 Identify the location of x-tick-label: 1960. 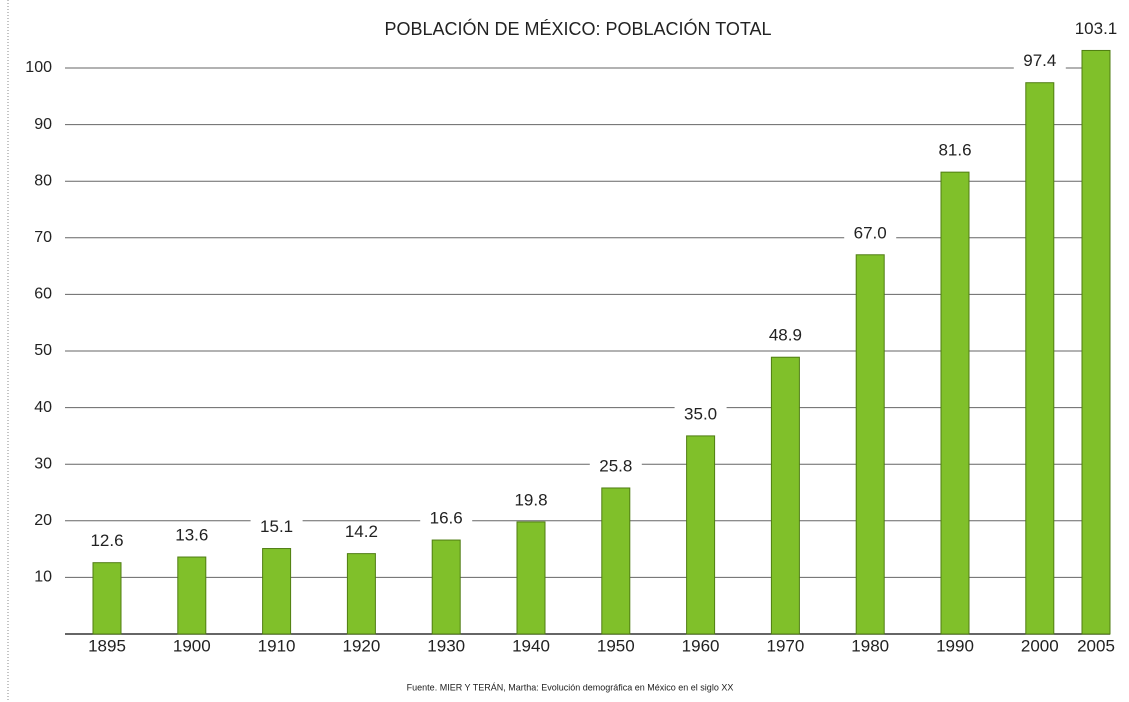
(701, 645).